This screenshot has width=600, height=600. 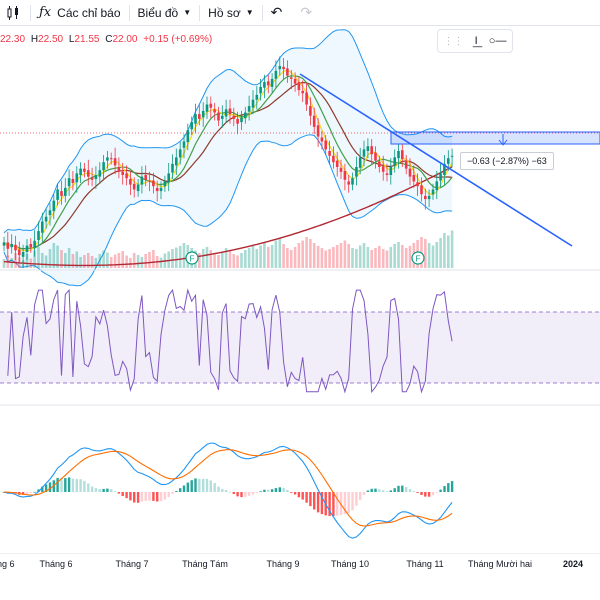 What do you see at coordinates (80, 13) in the screenshot?
I see `indicators-button: ƒx Các chỉ báo` at bounding box center [80, 13].